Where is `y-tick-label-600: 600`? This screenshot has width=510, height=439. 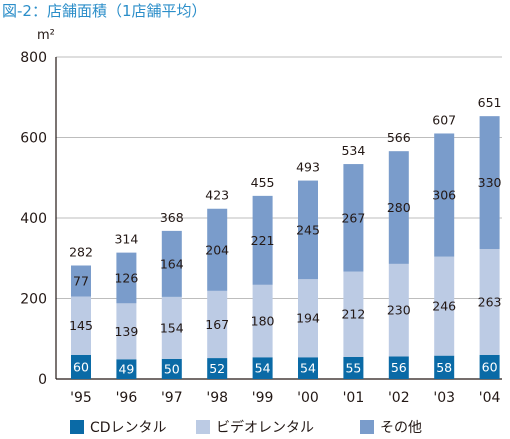 y-tick-label-600: 600 is located at coordinates (33, 139).